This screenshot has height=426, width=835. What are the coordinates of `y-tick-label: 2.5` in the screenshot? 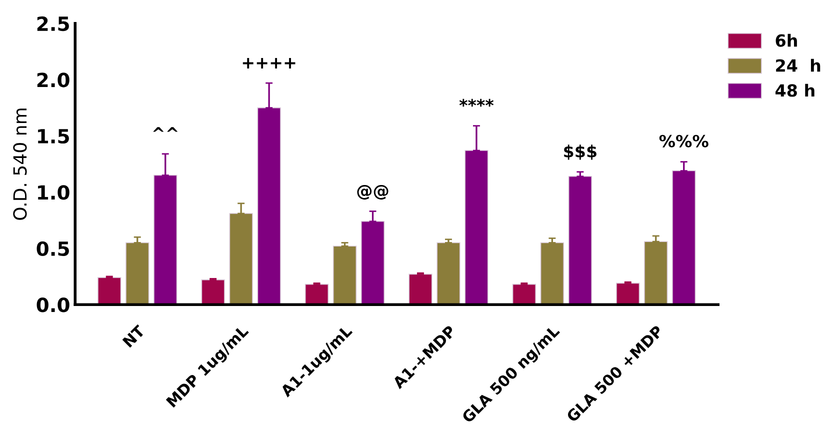 It's located at (53, 24).